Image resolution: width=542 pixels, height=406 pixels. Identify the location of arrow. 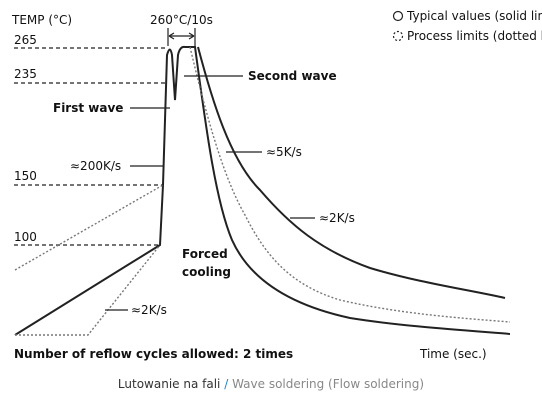
(181, 36).